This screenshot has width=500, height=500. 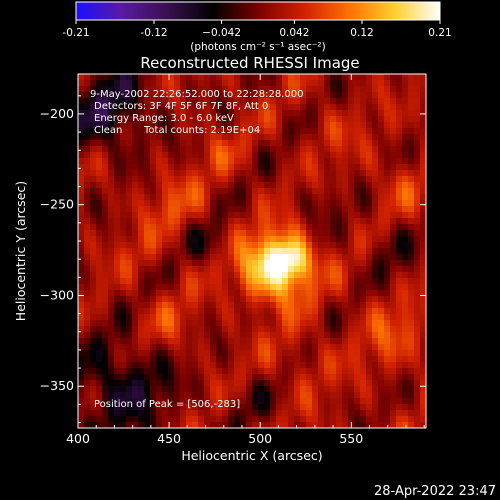 I want to click on annotation-time-range: 9-May-2002 22:26:52.000 to 22:28:28.000, so click(x=196, y=94).